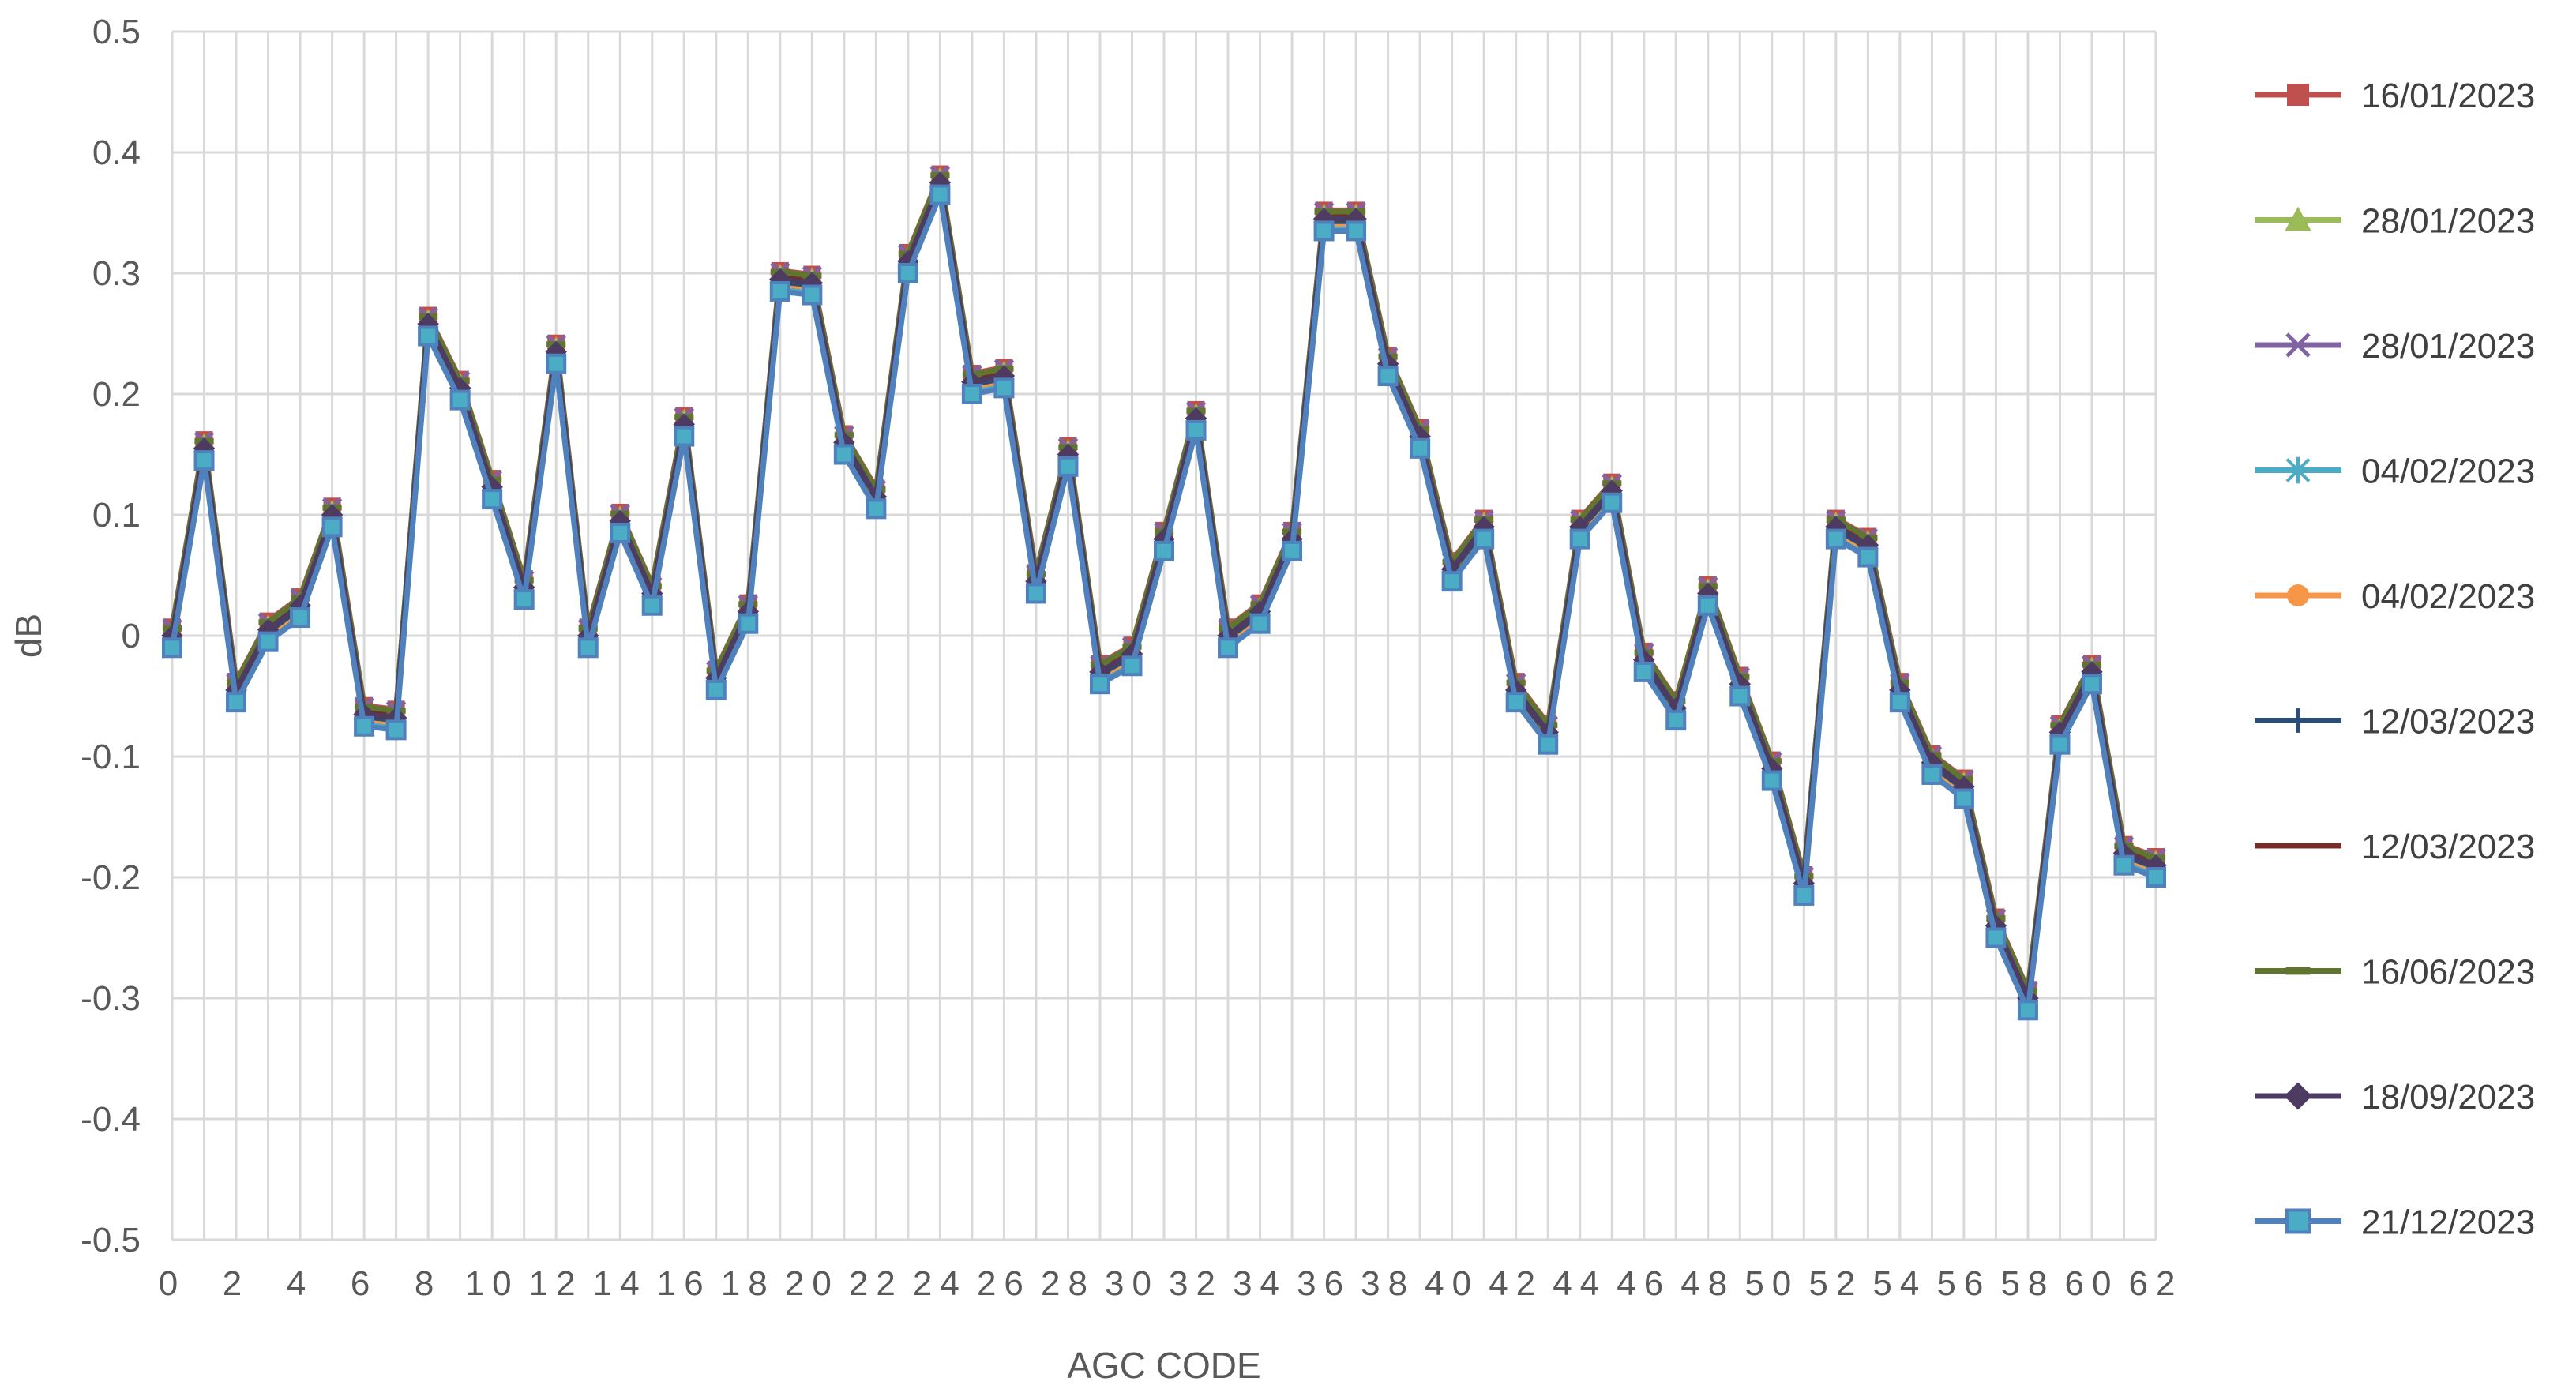  What do you see at coordinates (364, 1283) in the screenshot?
I see `x-tick-label: 6` at bounding box center [364, 1283].